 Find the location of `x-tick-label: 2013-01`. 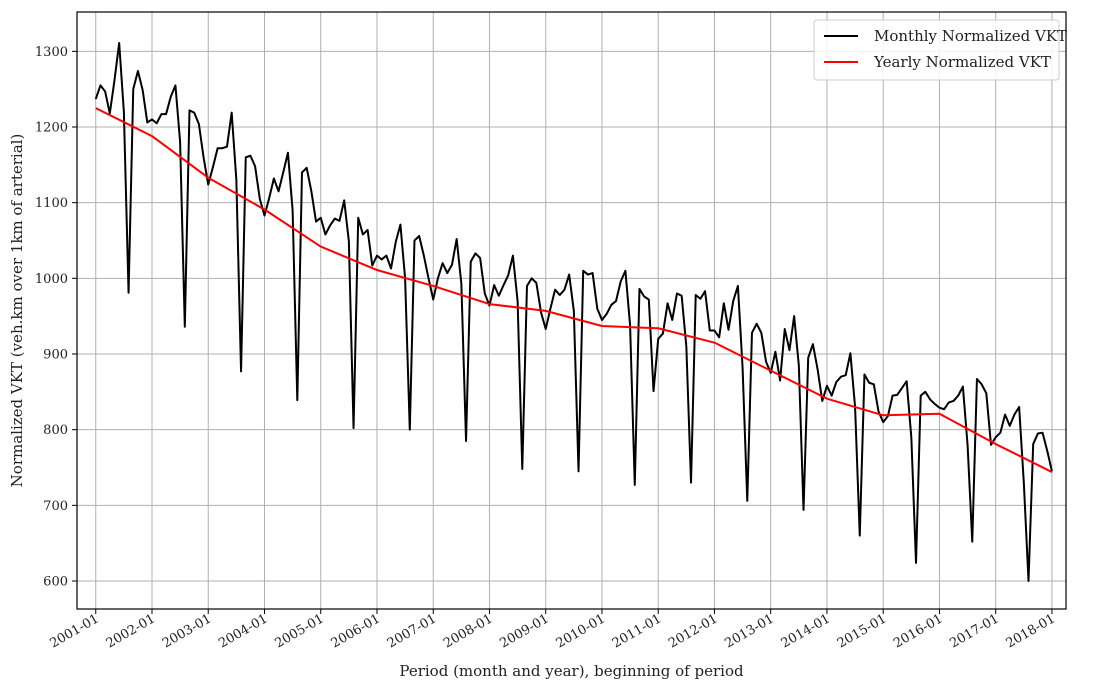

x-tick-label: 2013-01 is located at coordinates (749, 631).